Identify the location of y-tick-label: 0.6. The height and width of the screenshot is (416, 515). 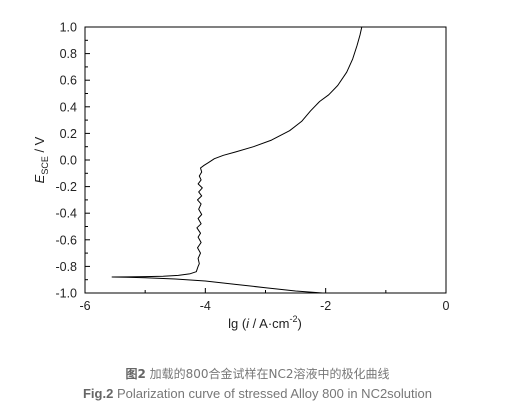
(68, 81).